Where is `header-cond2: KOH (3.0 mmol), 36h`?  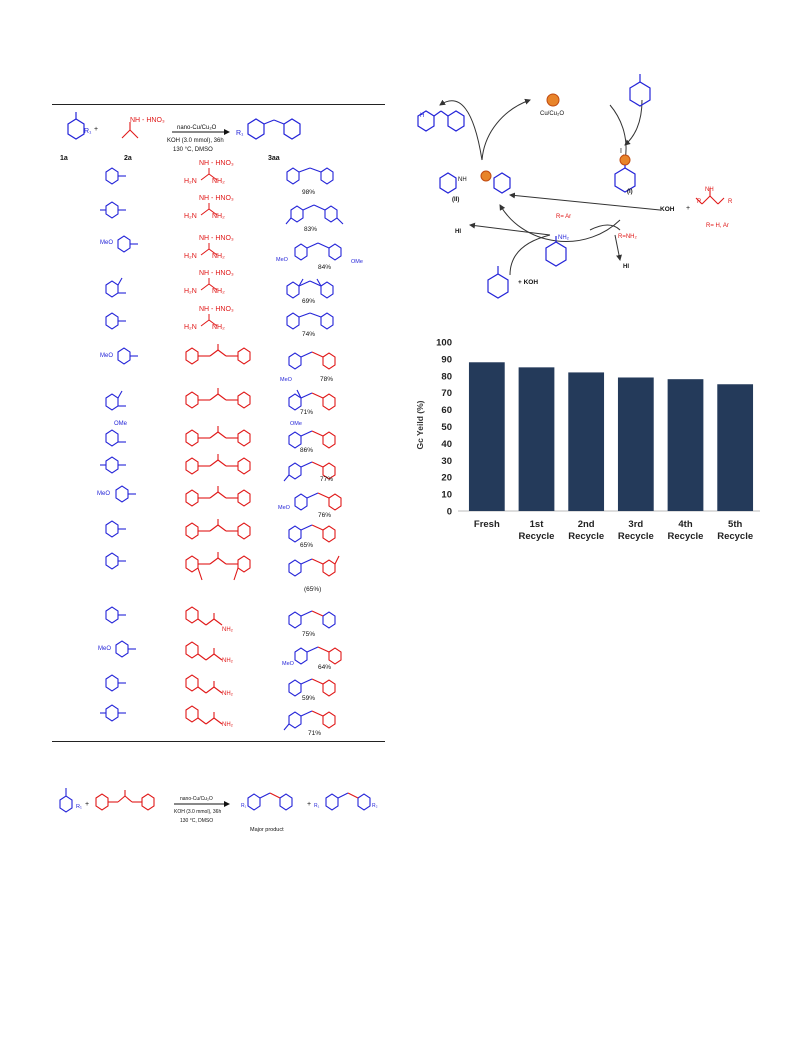
header-cond2: KOH (3.0 mmol), 36h is located at coordinates (195, 141).